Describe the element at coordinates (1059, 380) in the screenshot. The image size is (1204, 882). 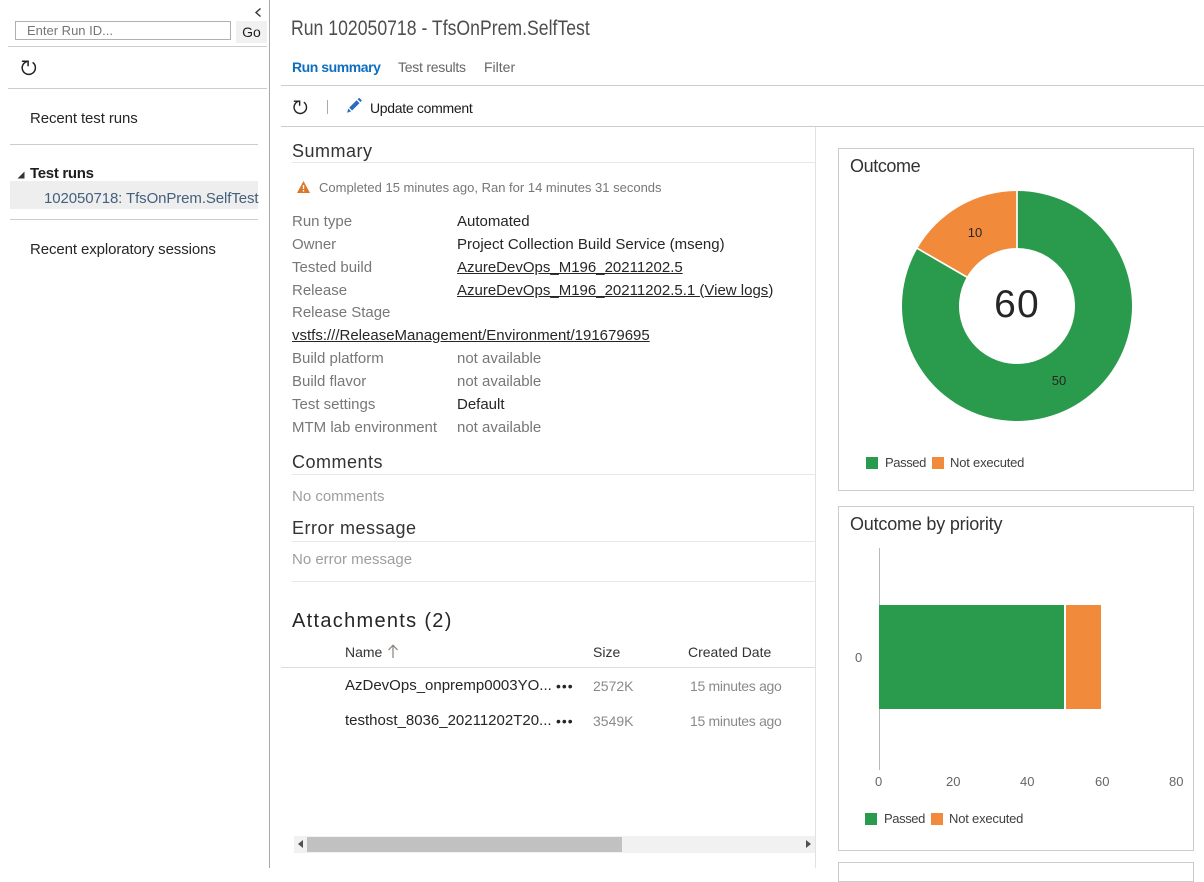
I see `svg-text: 50` at that location.